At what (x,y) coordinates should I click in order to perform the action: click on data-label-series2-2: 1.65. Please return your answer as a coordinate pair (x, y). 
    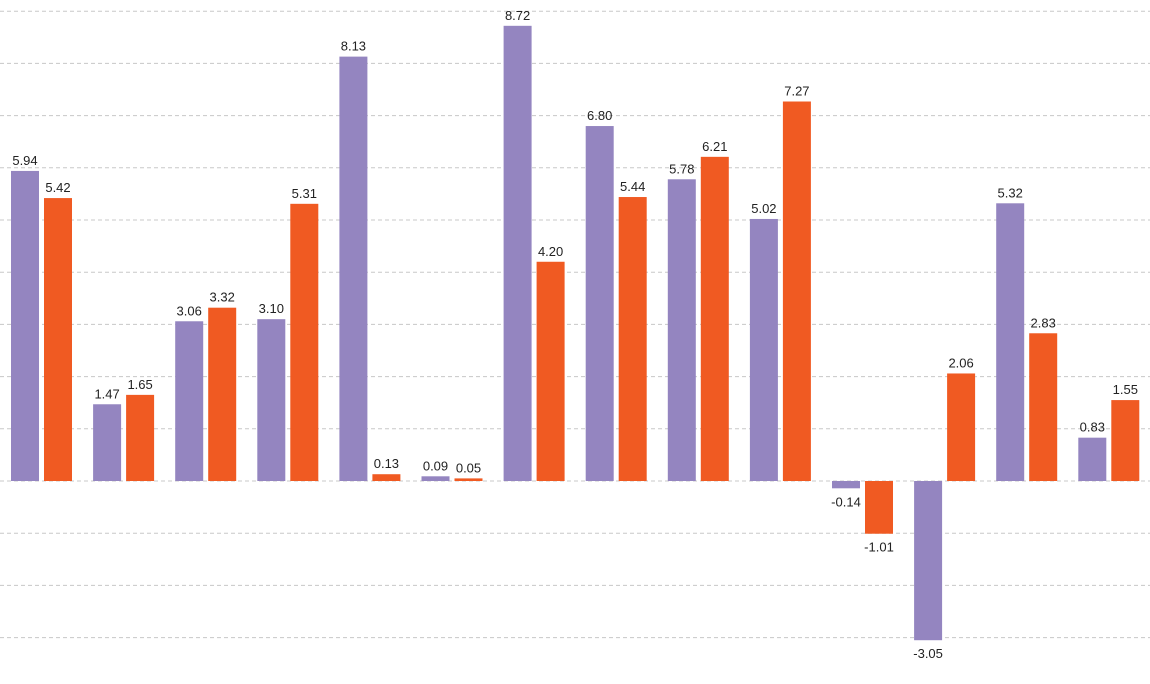
    Looking at the image, I should click on (139, 384).